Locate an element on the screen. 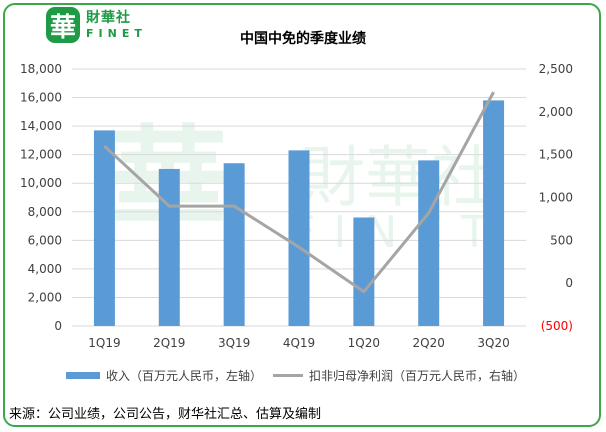  legend-swatch-revenue is located at coordinates (83, 375).